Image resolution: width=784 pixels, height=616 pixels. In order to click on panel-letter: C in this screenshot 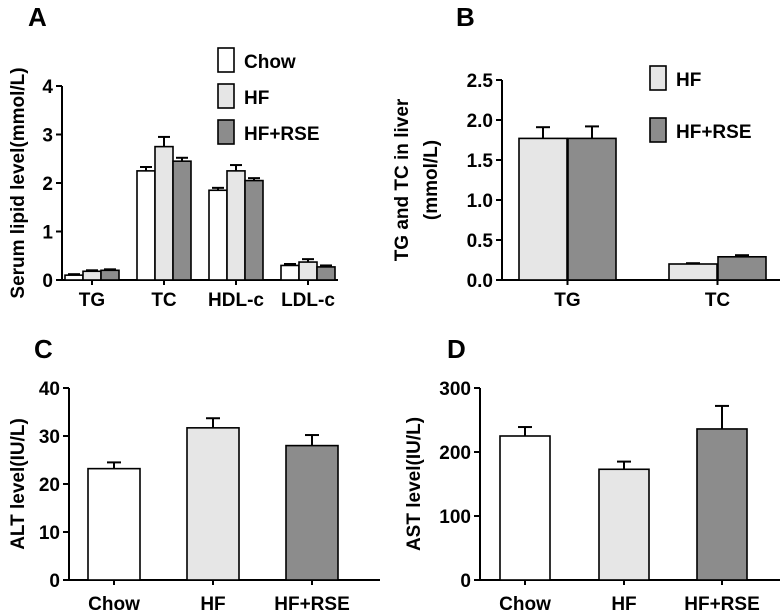, I will do `click(43, 349)`.